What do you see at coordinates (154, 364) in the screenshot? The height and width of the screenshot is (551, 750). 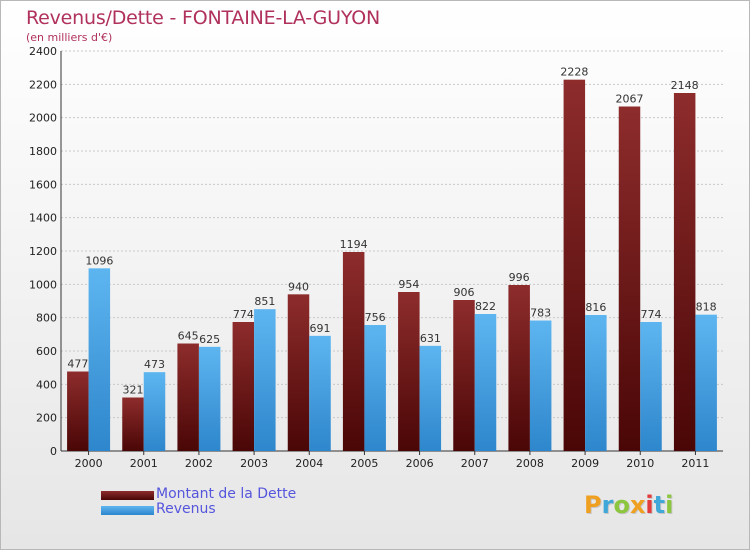 I see `data-label-revenue: 473` at bounding box center [154, 364].